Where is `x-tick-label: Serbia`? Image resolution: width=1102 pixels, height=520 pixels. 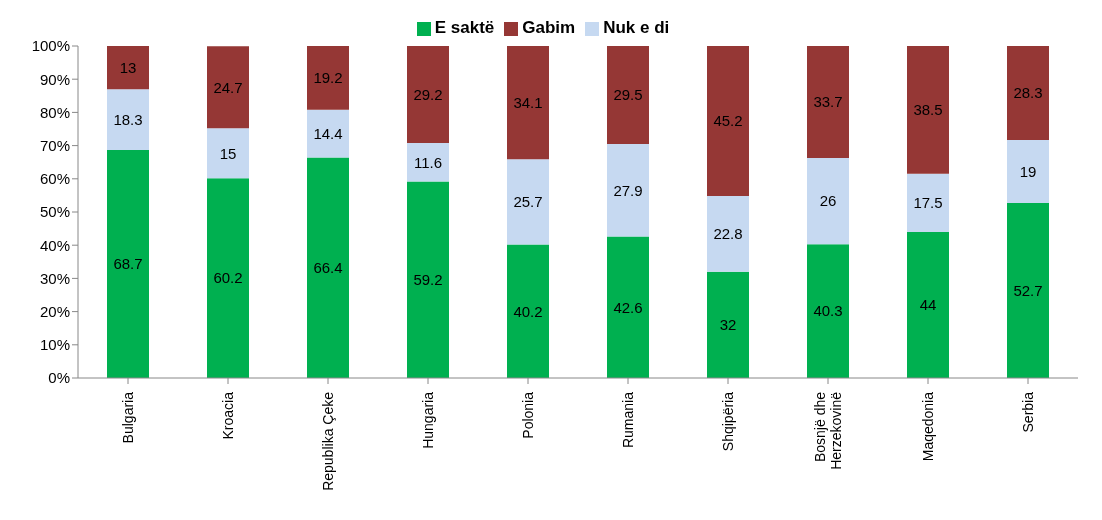
x-tick-label: Serbia is located at coordinates (1028, 412).